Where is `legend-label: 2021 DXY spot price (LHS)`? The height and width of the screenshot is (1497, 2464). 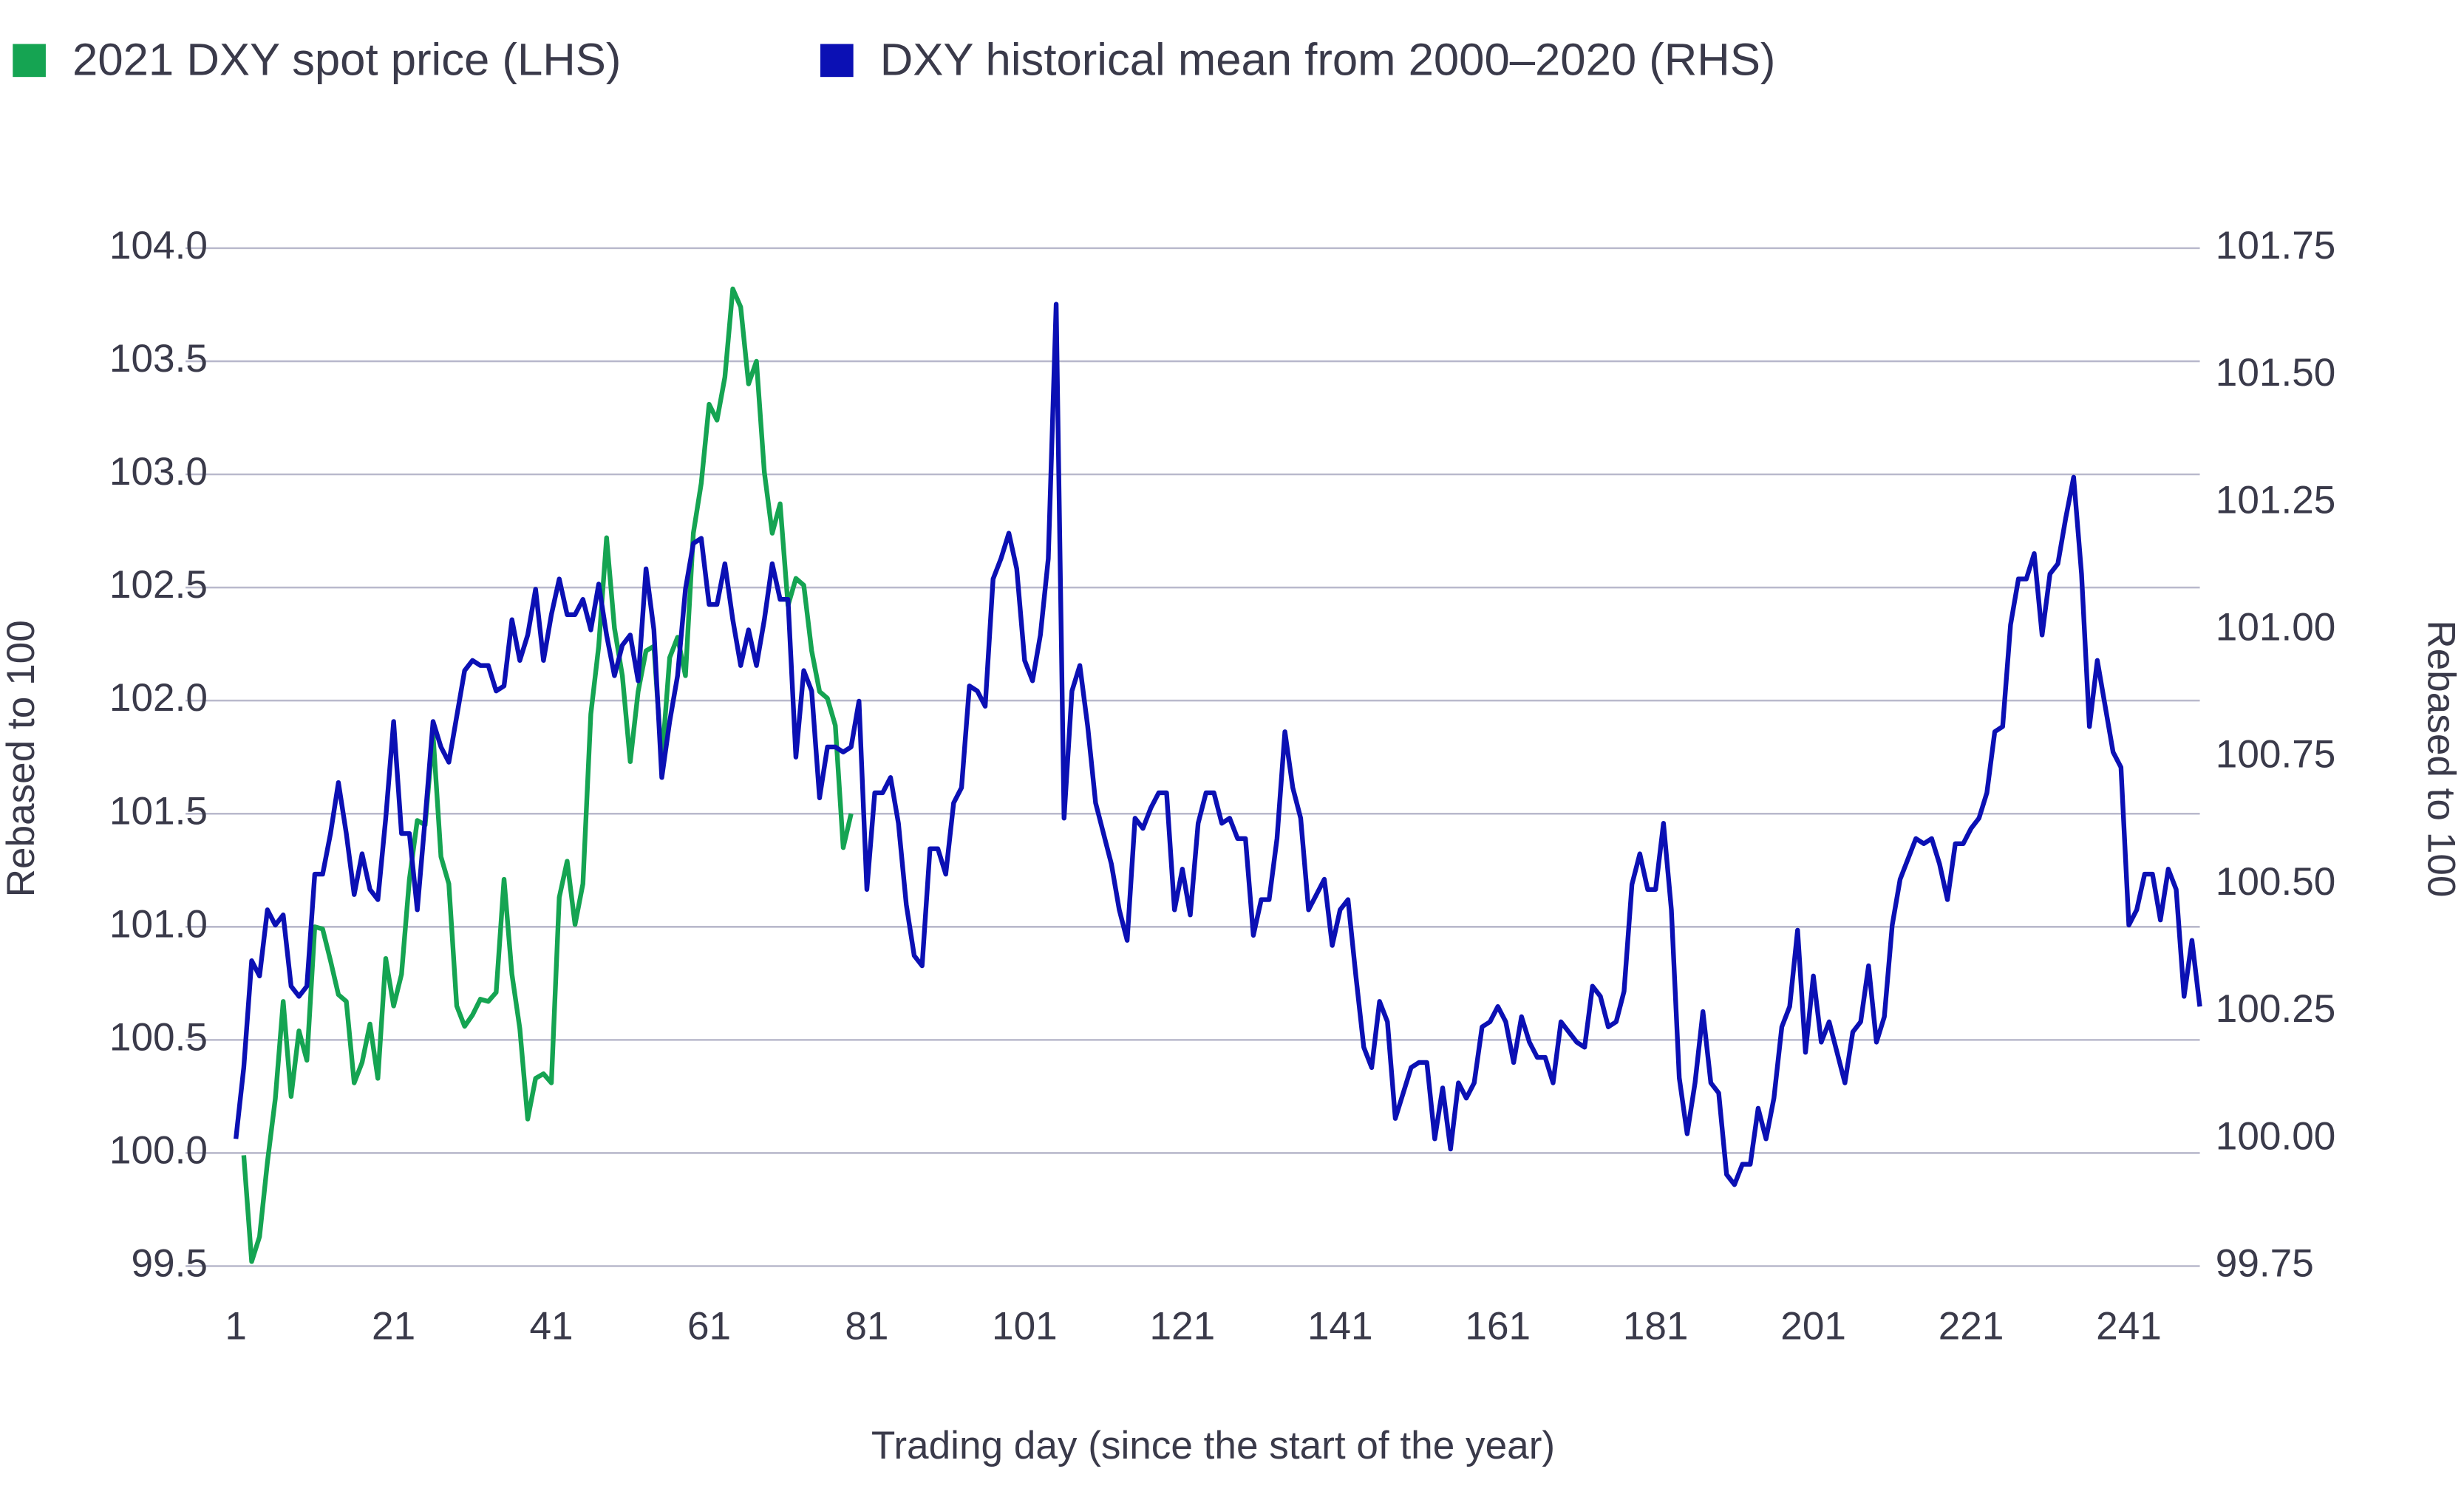
legend-label: 2021 DXY spot price (LHS) is located at coordinates (346, 59).